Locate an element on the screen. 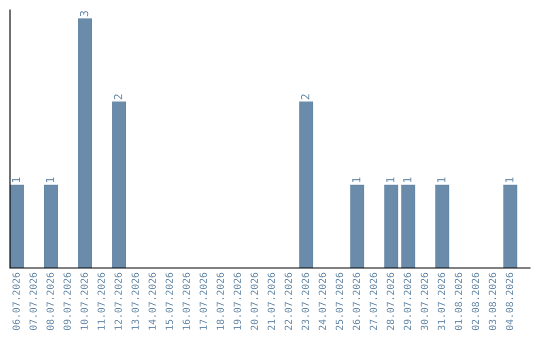 This screenshot has height=340, width=540. x-tick-label: 30.07.2026 is located at coordinates (424, 301).